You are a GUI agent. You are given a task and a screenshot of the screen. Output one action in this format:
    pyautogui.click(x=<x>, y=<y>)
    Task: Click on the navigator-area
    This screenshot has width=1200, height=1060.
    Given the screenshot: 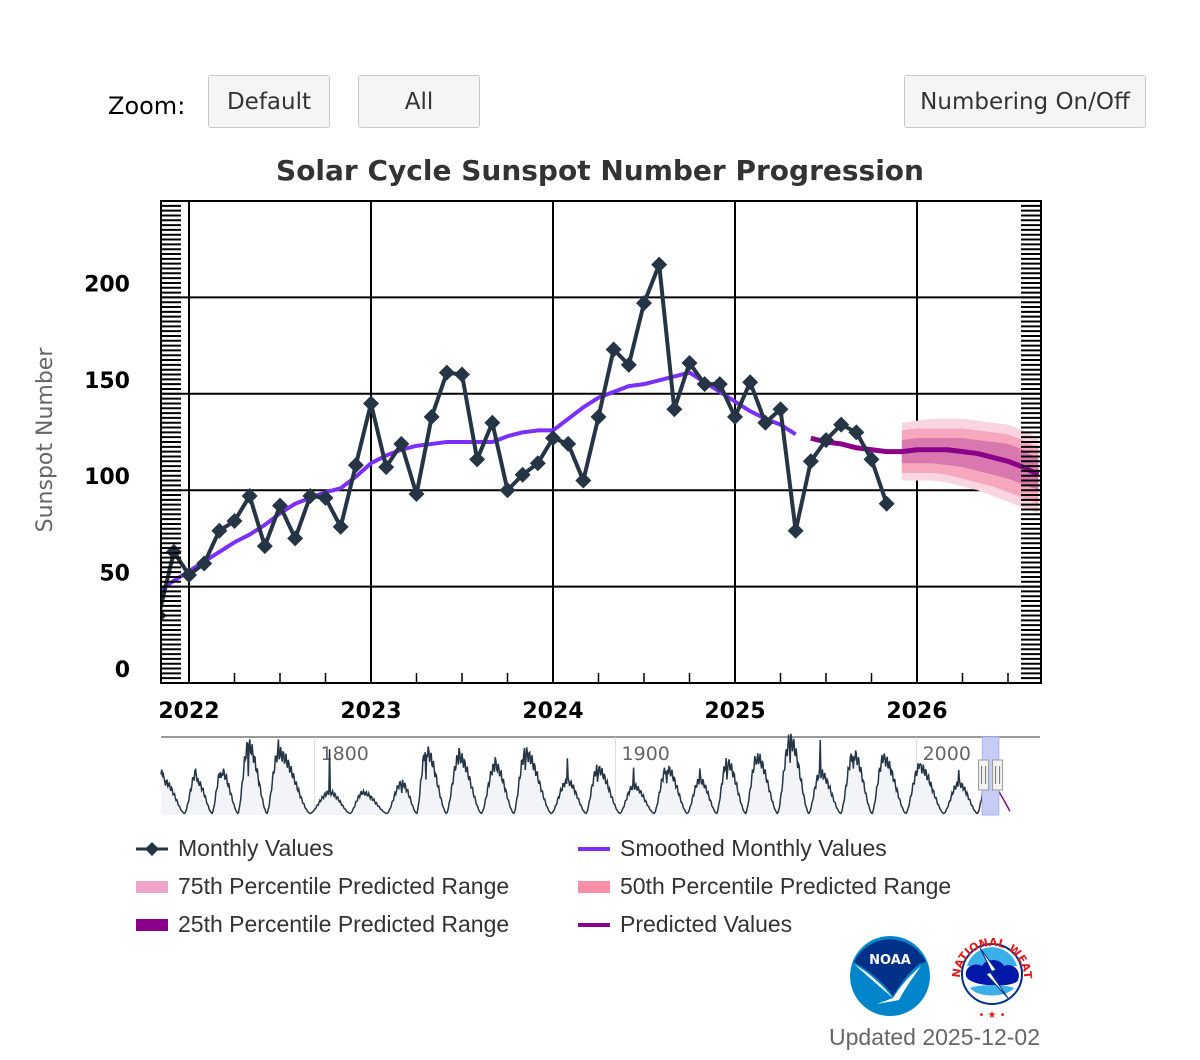 What is the action you would take?
    pyautogui.click(x=578, y=774)
    